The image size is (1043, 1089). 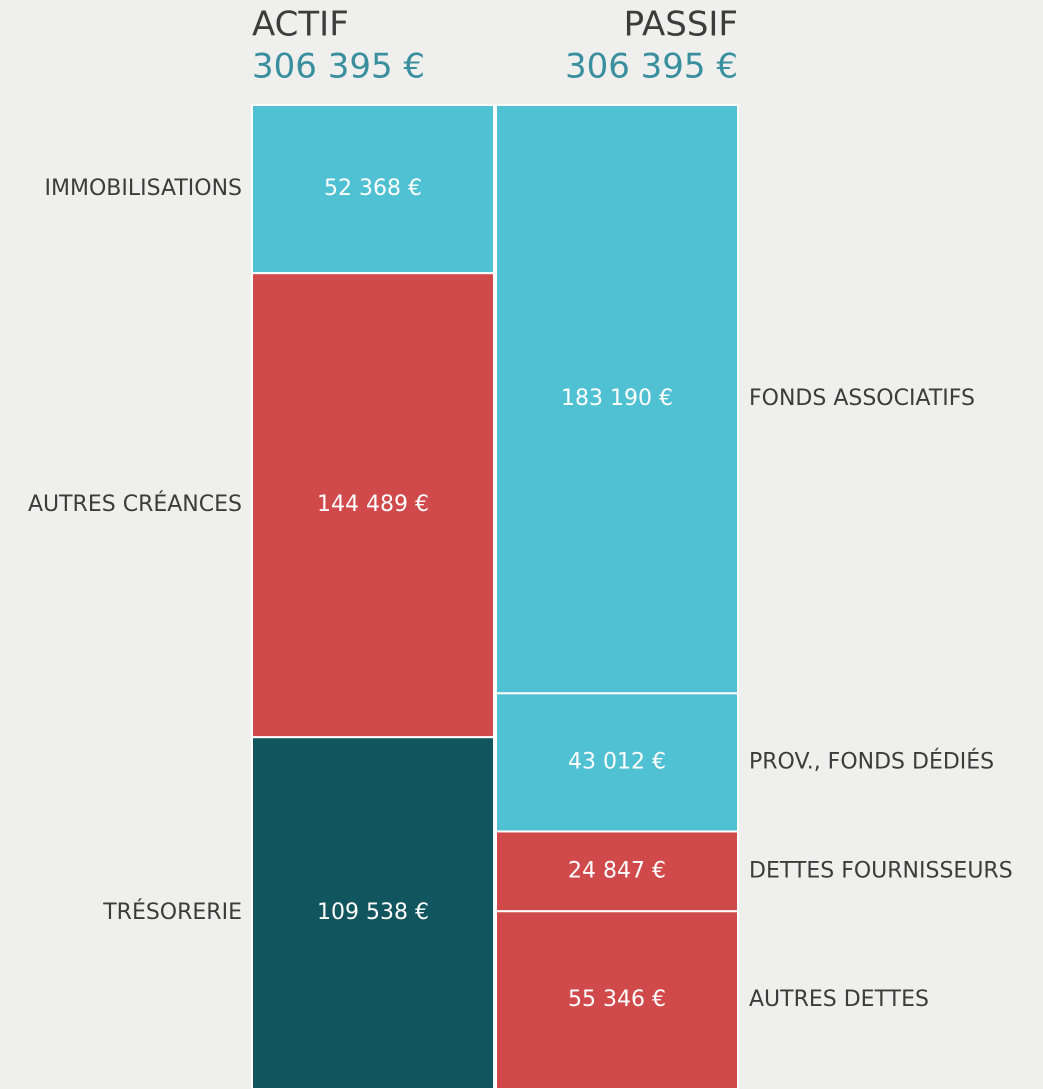 I want to click on value-label: 43 012 €, so click(x=617, y=761).